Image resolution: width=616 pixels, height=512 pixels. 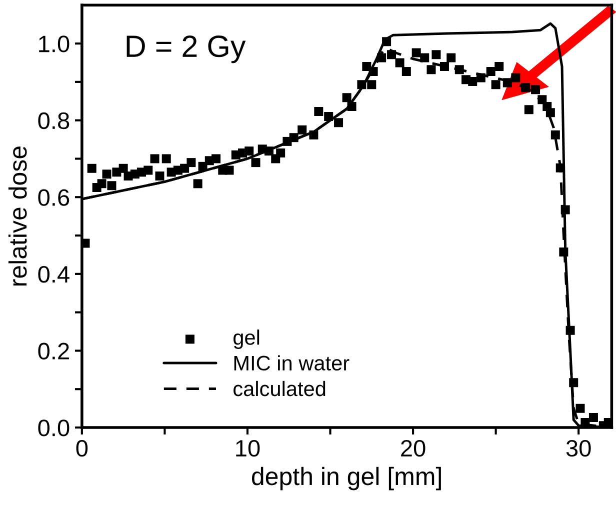 What do you see at coordinates (54, 197) in the screenshot?
I see `y-tick-label: 0.6` at bounding box center [54, 197].